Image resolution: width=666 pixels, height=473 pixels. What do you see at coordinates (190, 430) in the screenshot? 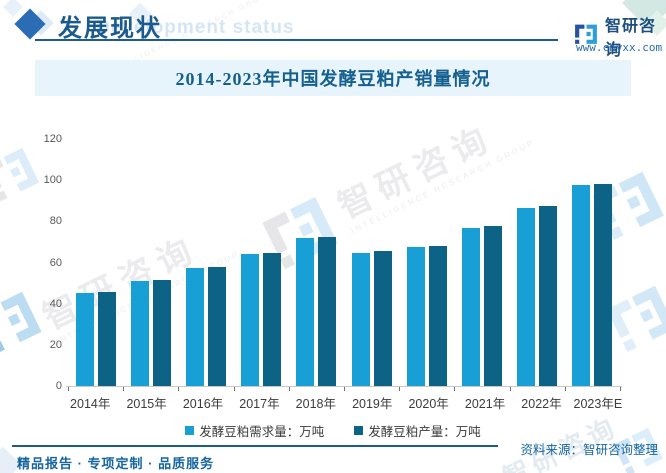
I see `legend-swatch-demand-icon` at bounding box center [190, 430].